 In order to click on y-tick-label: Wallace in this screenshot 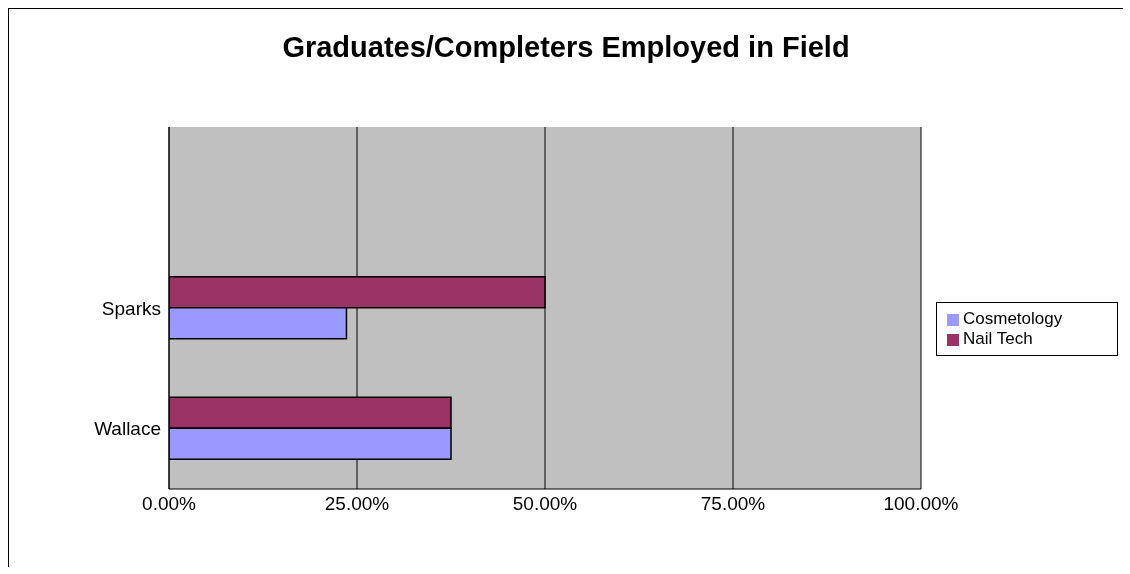, I will do `click(127, 429)`.